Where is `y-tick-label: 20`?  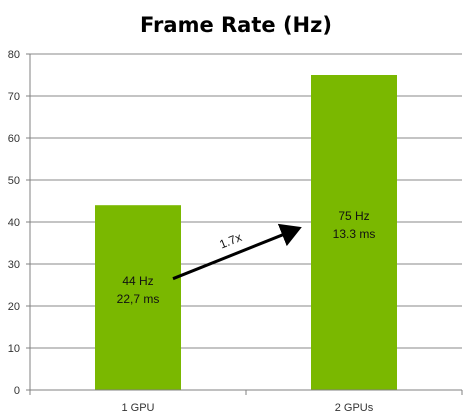
y-tick-label: 20 is located at coordinates (14, 307).